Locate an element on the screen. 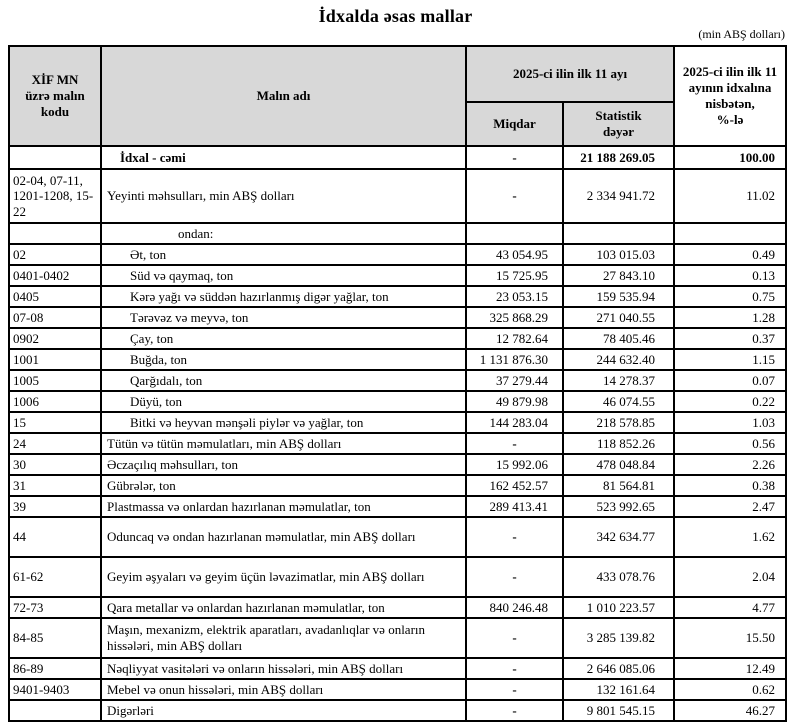 The height and width of the screenshot is (728, 791). cell-share: 11.02 is located at coordinates (730, 196).